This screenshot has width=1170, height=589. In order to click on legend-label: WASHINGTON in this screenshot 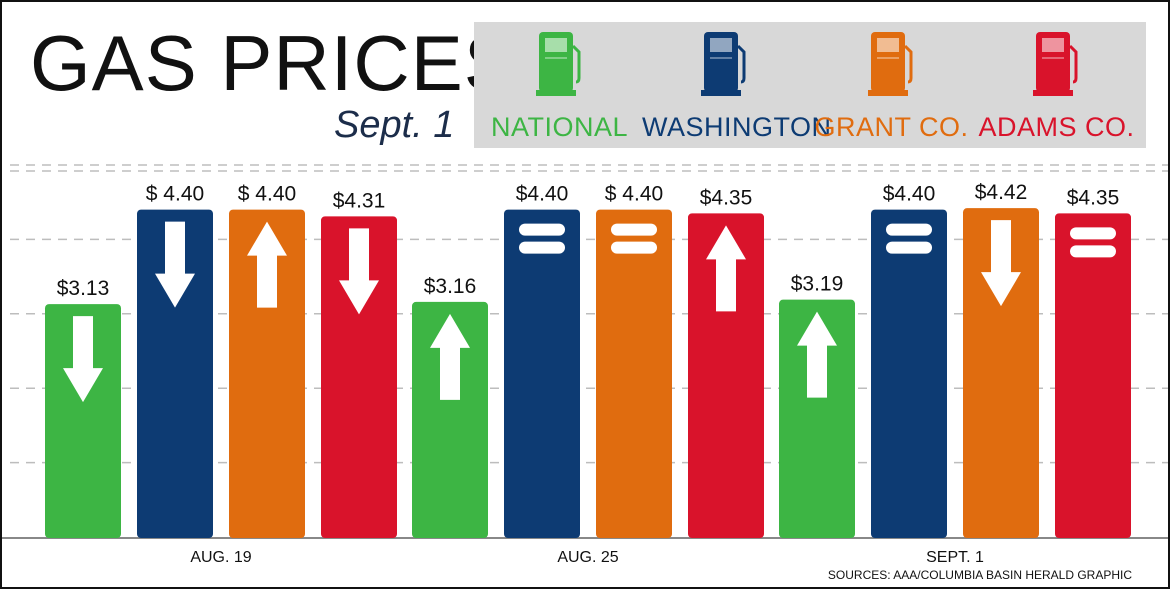, I will do `click(737, 127)`.